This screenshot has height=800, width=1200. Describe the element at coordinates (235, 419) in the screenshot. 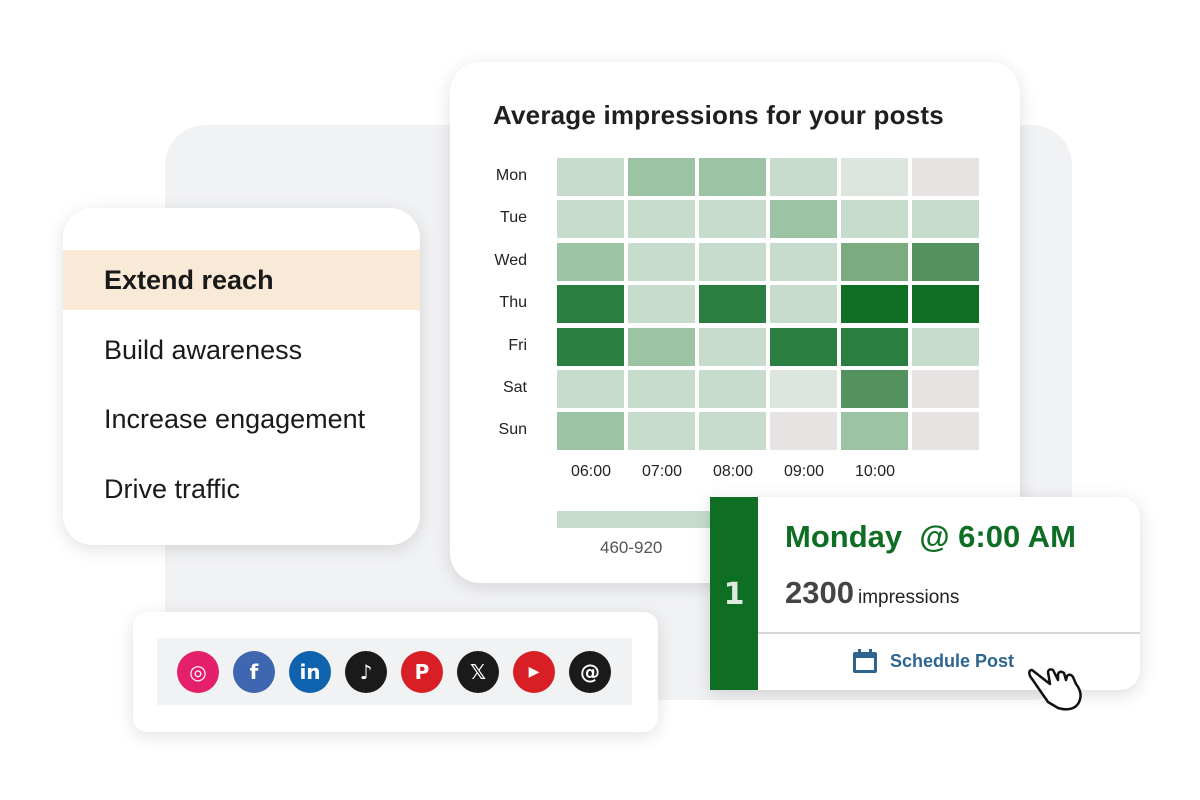

I see `goal-increase-engagement: Increase engagement` at that location.